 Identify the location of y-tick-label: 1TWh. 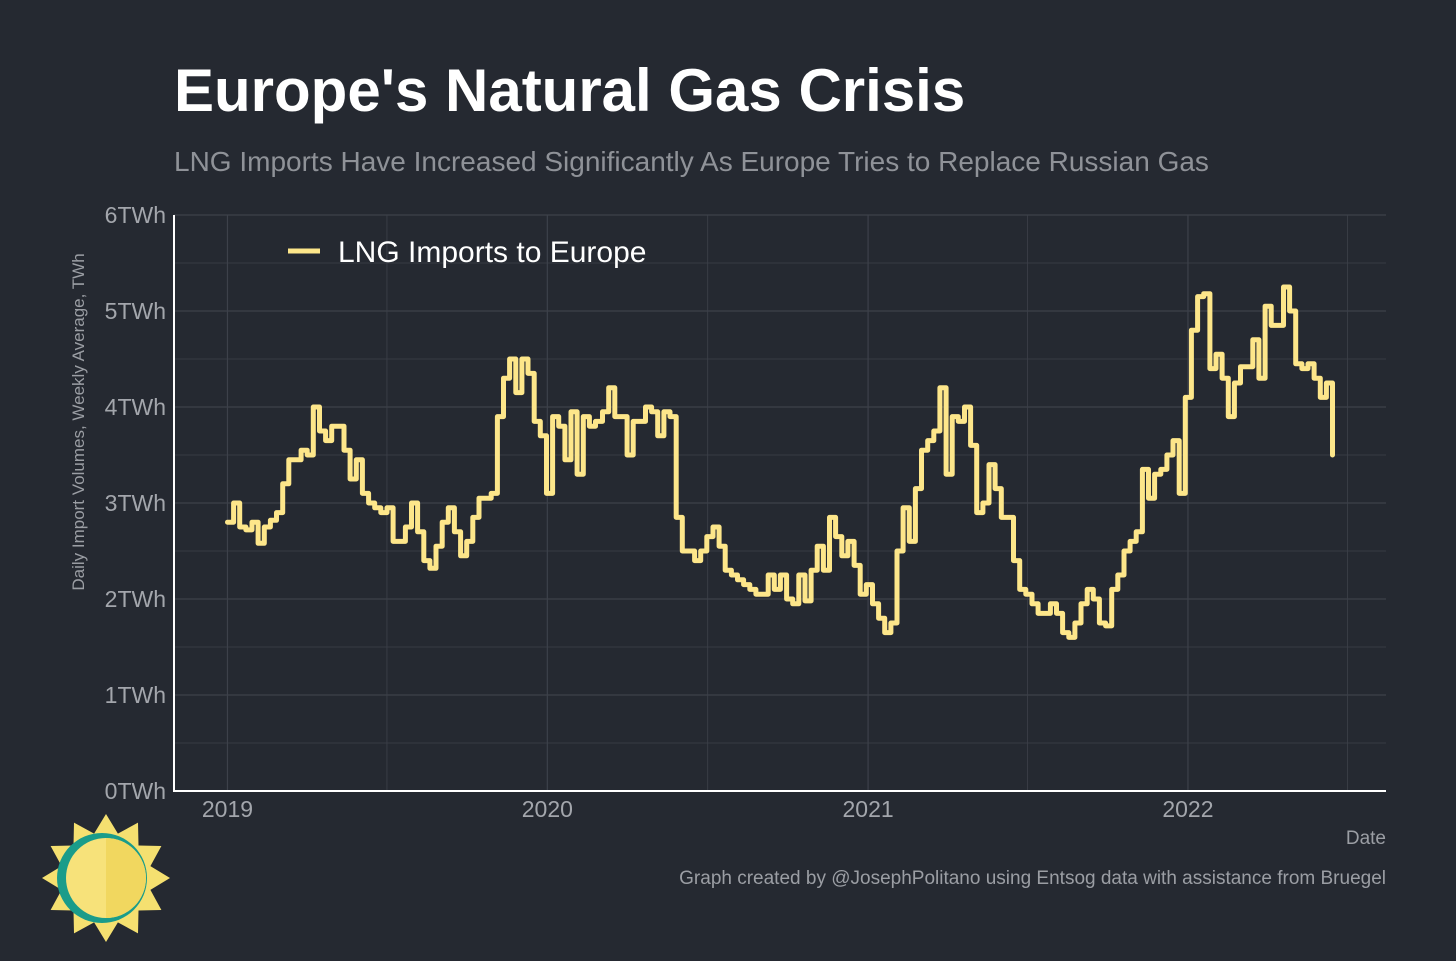
(135, 695).